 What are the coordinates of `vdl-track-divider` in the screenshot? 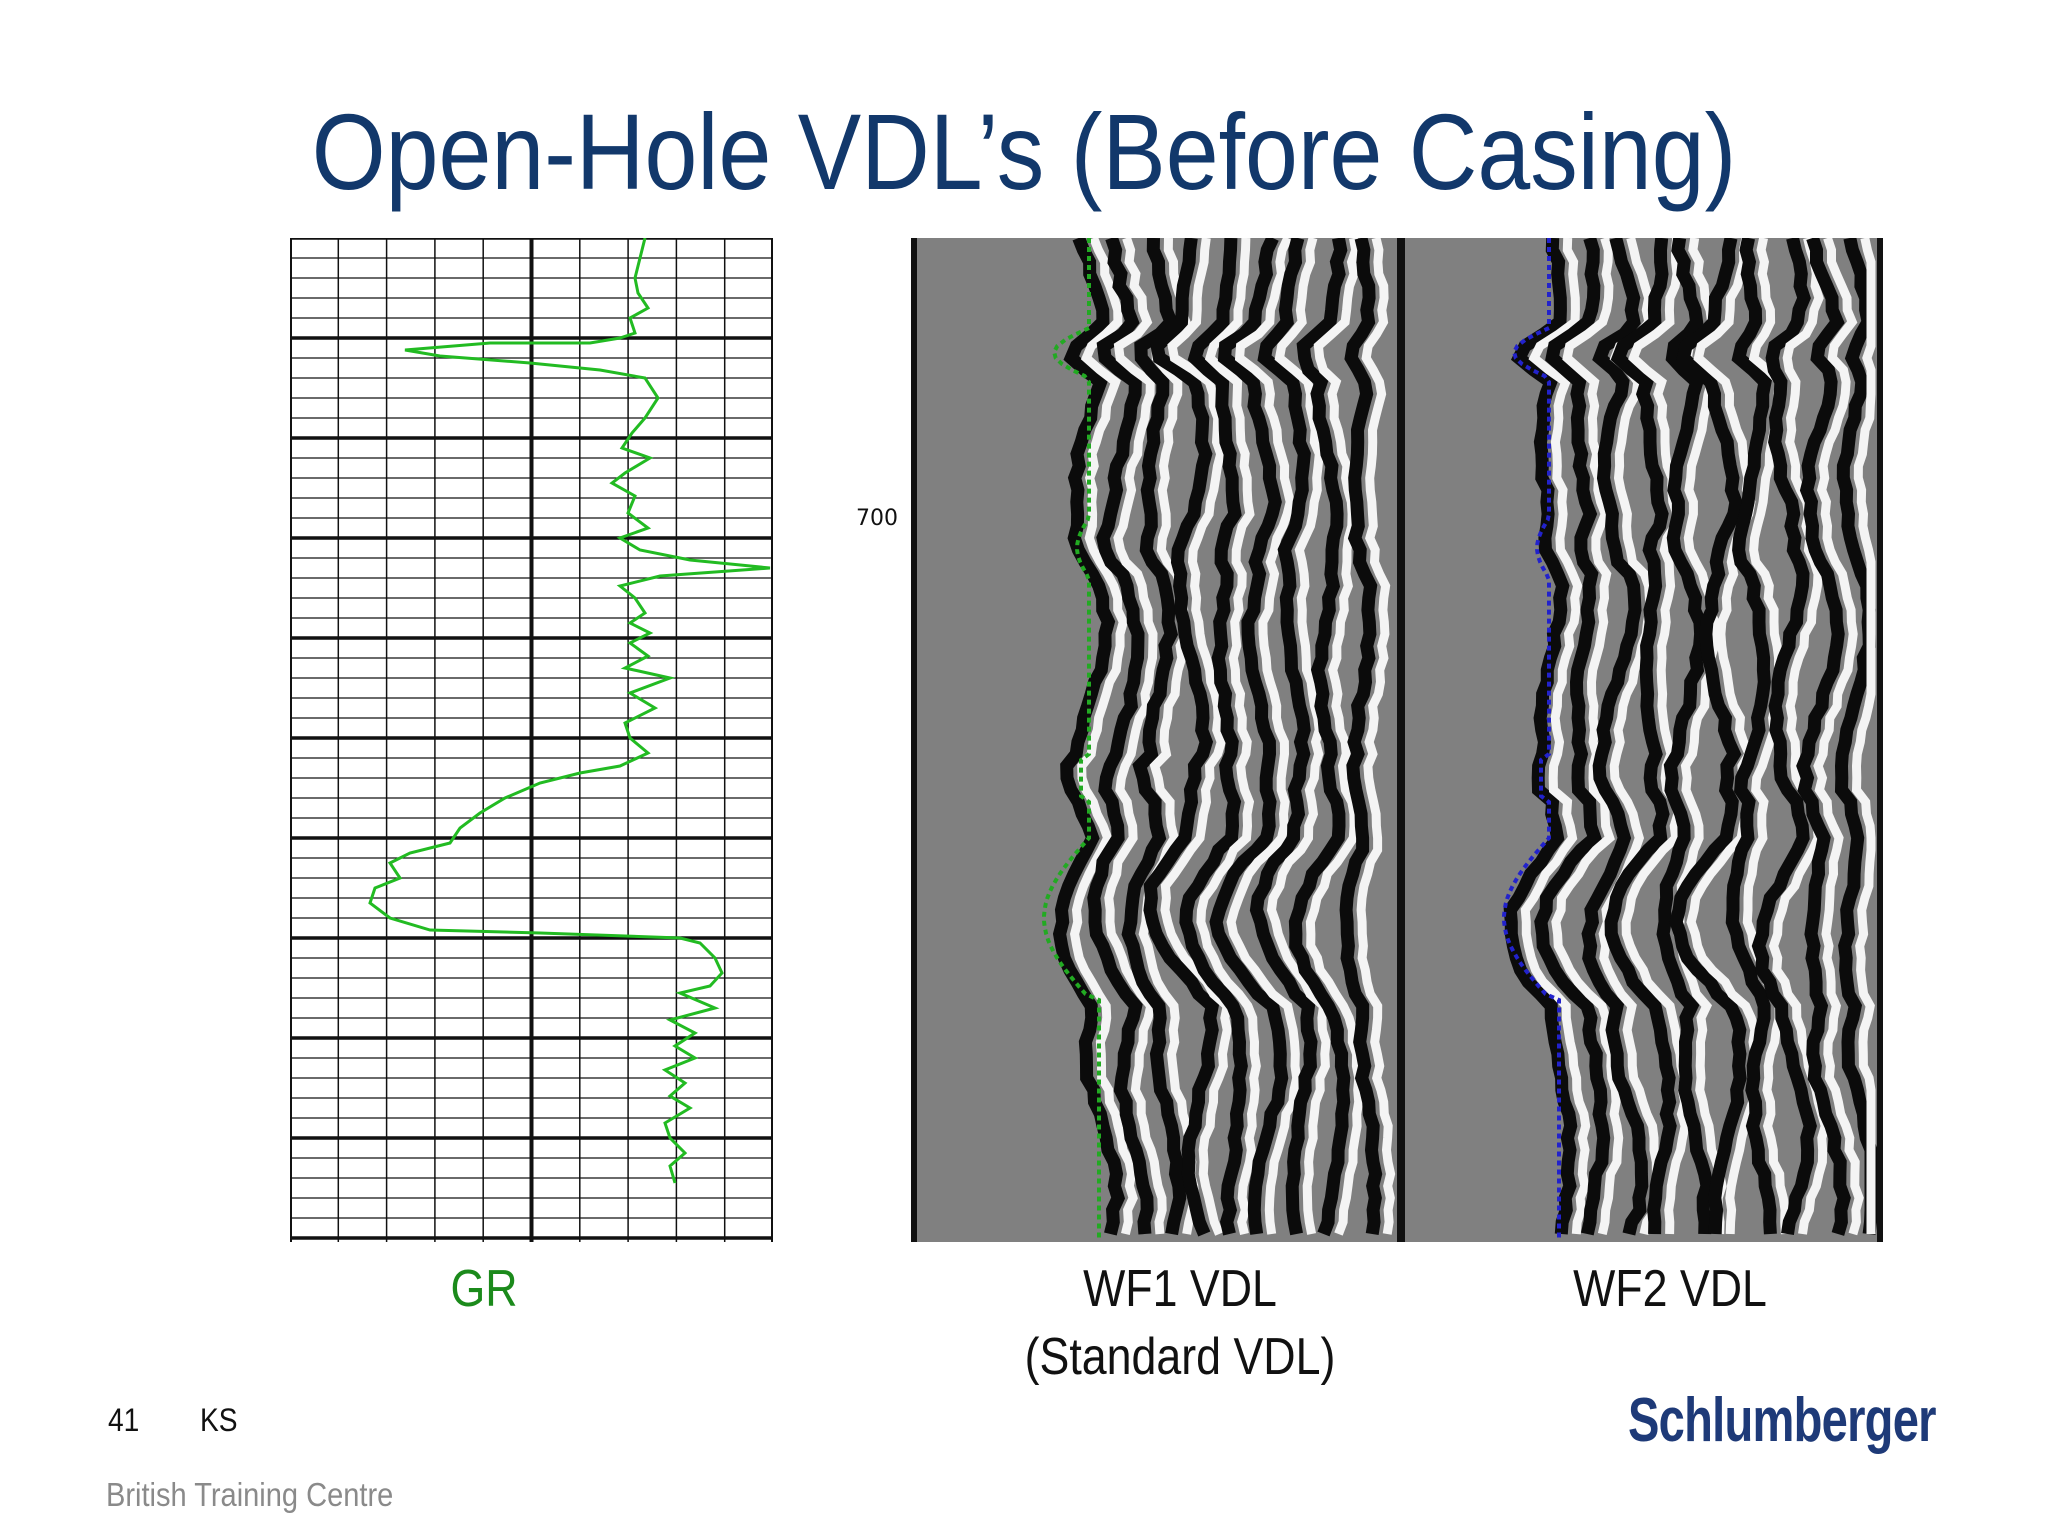 It's located at (1401, 740).